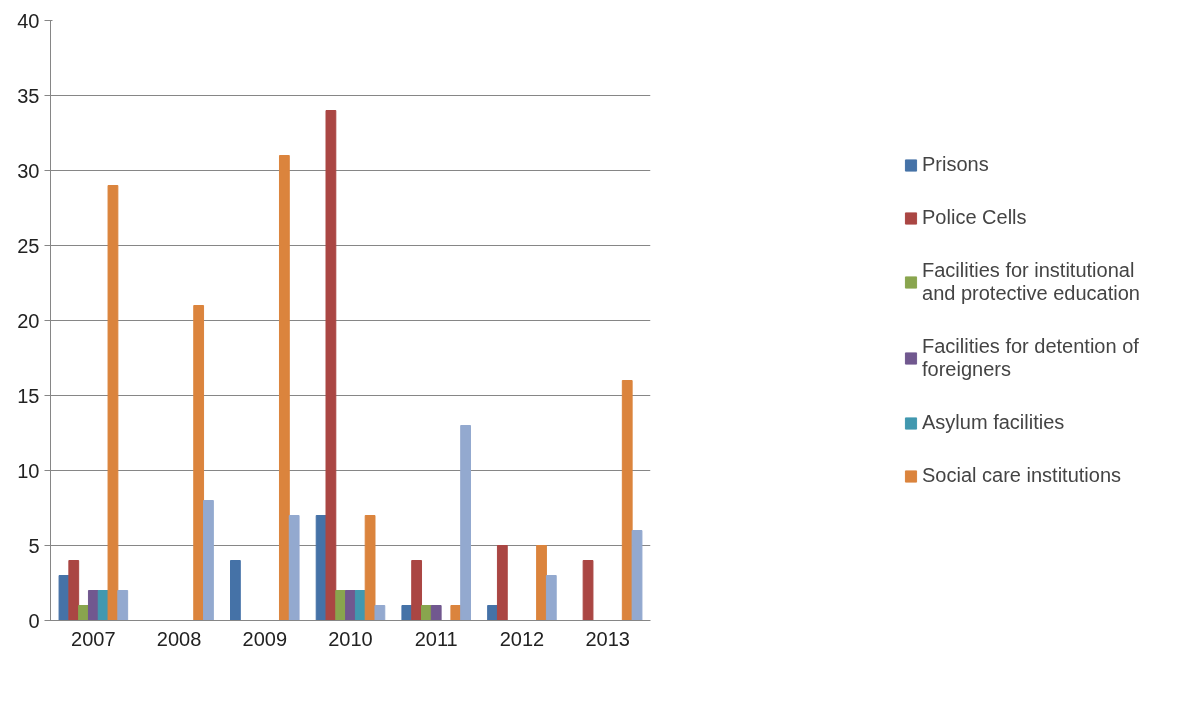  I want to click on x-tick-label: 2007, so click(93, 638).